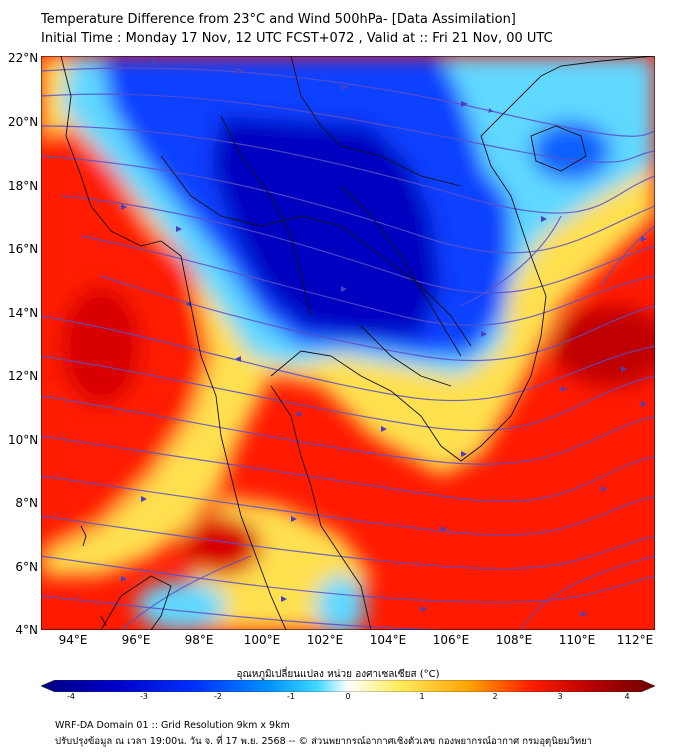 This screenshot has width=676, height=756. What do you see at coordinates (348, 686) in the screenshot?
I see `colorbar` at bounding box center [348, 686].